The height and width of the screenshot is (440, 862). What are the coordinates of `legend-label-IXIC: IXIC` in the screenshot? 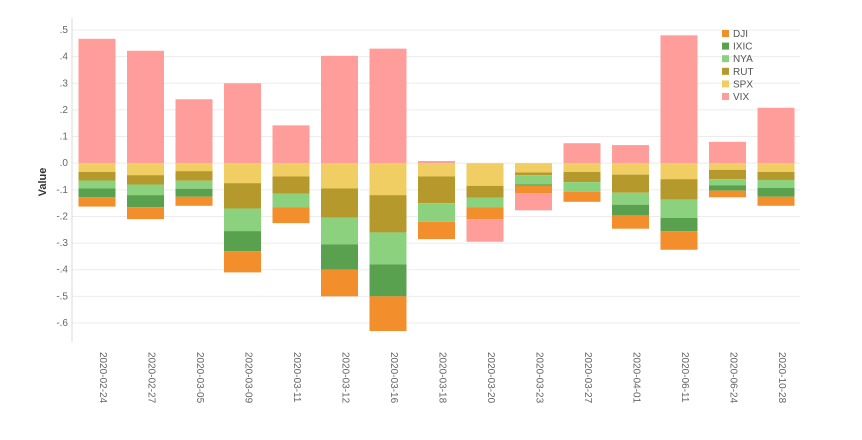 It's located at (742, 47).